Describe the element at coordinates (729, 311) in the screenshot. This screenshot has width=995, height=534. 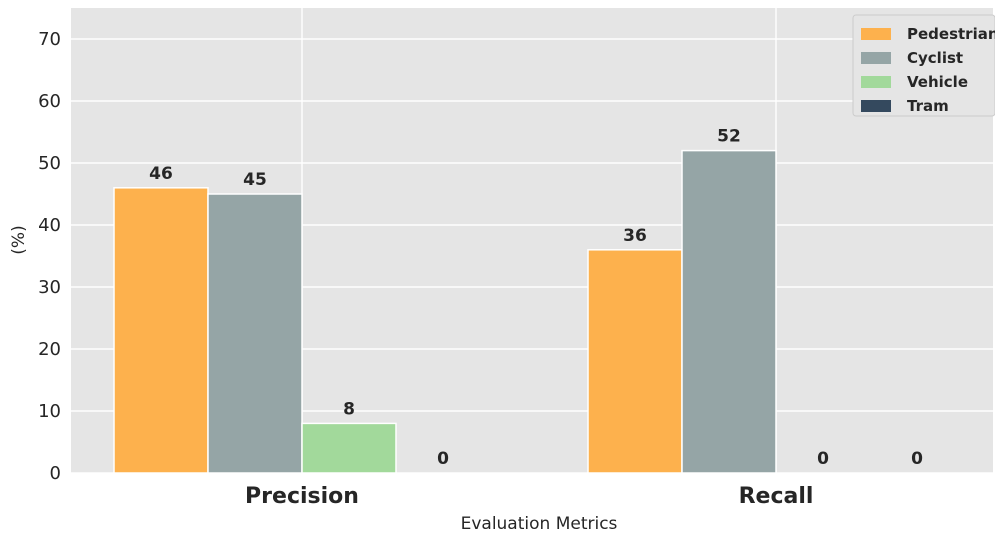
I see `bar-cyclist-recall` at that location.